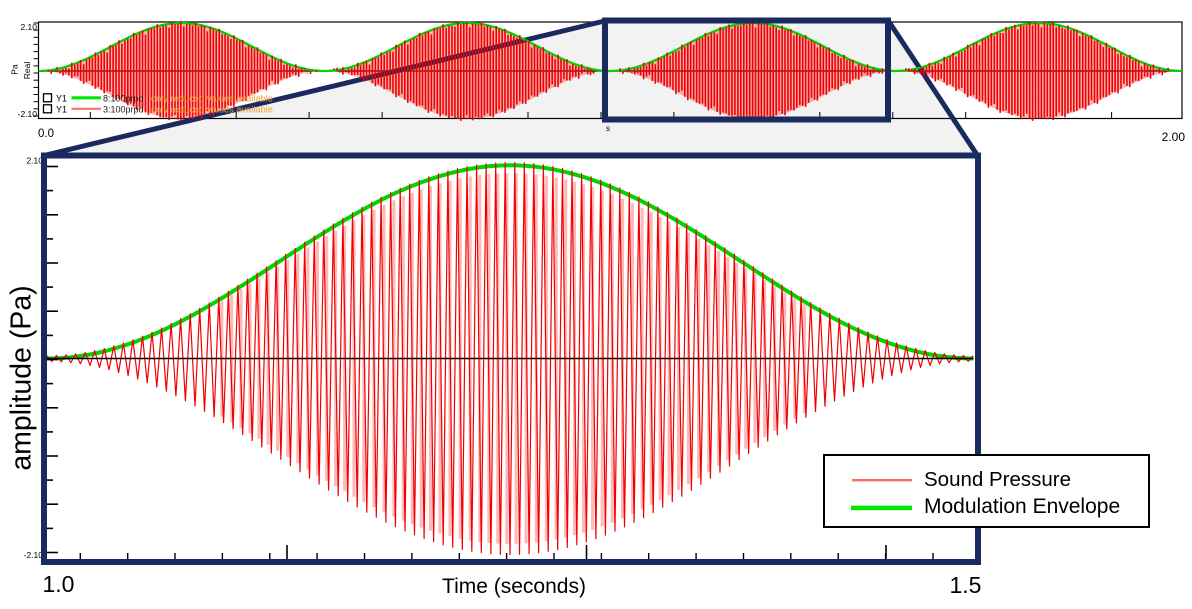 This screenshot has width=1192, height=609. Describe the element at coordinates (608, 128) in the screenshot. I see `svg-text: s` at that location.